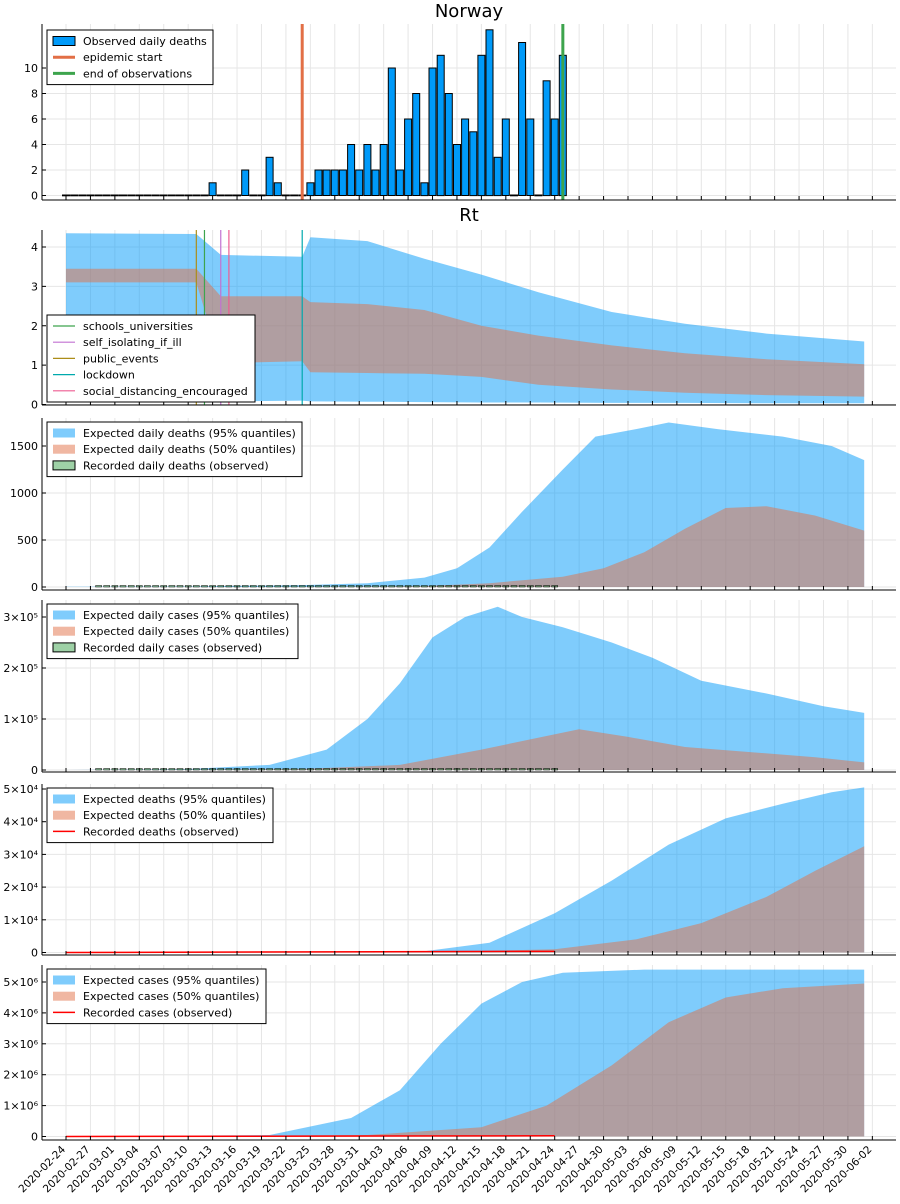 The image size is (900, 1204). What do you see at coordinates (20, 854) in the screenshot?
I see `y-tick-label: 3×10⁴` at bounding box center [20, 854].